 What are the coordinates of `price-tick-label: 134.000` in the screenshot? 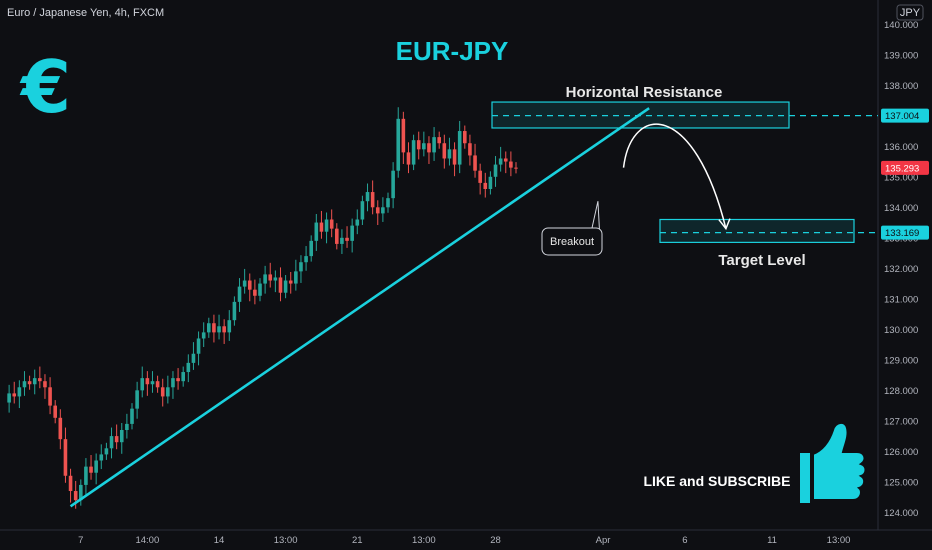 It's located at (901, 208).